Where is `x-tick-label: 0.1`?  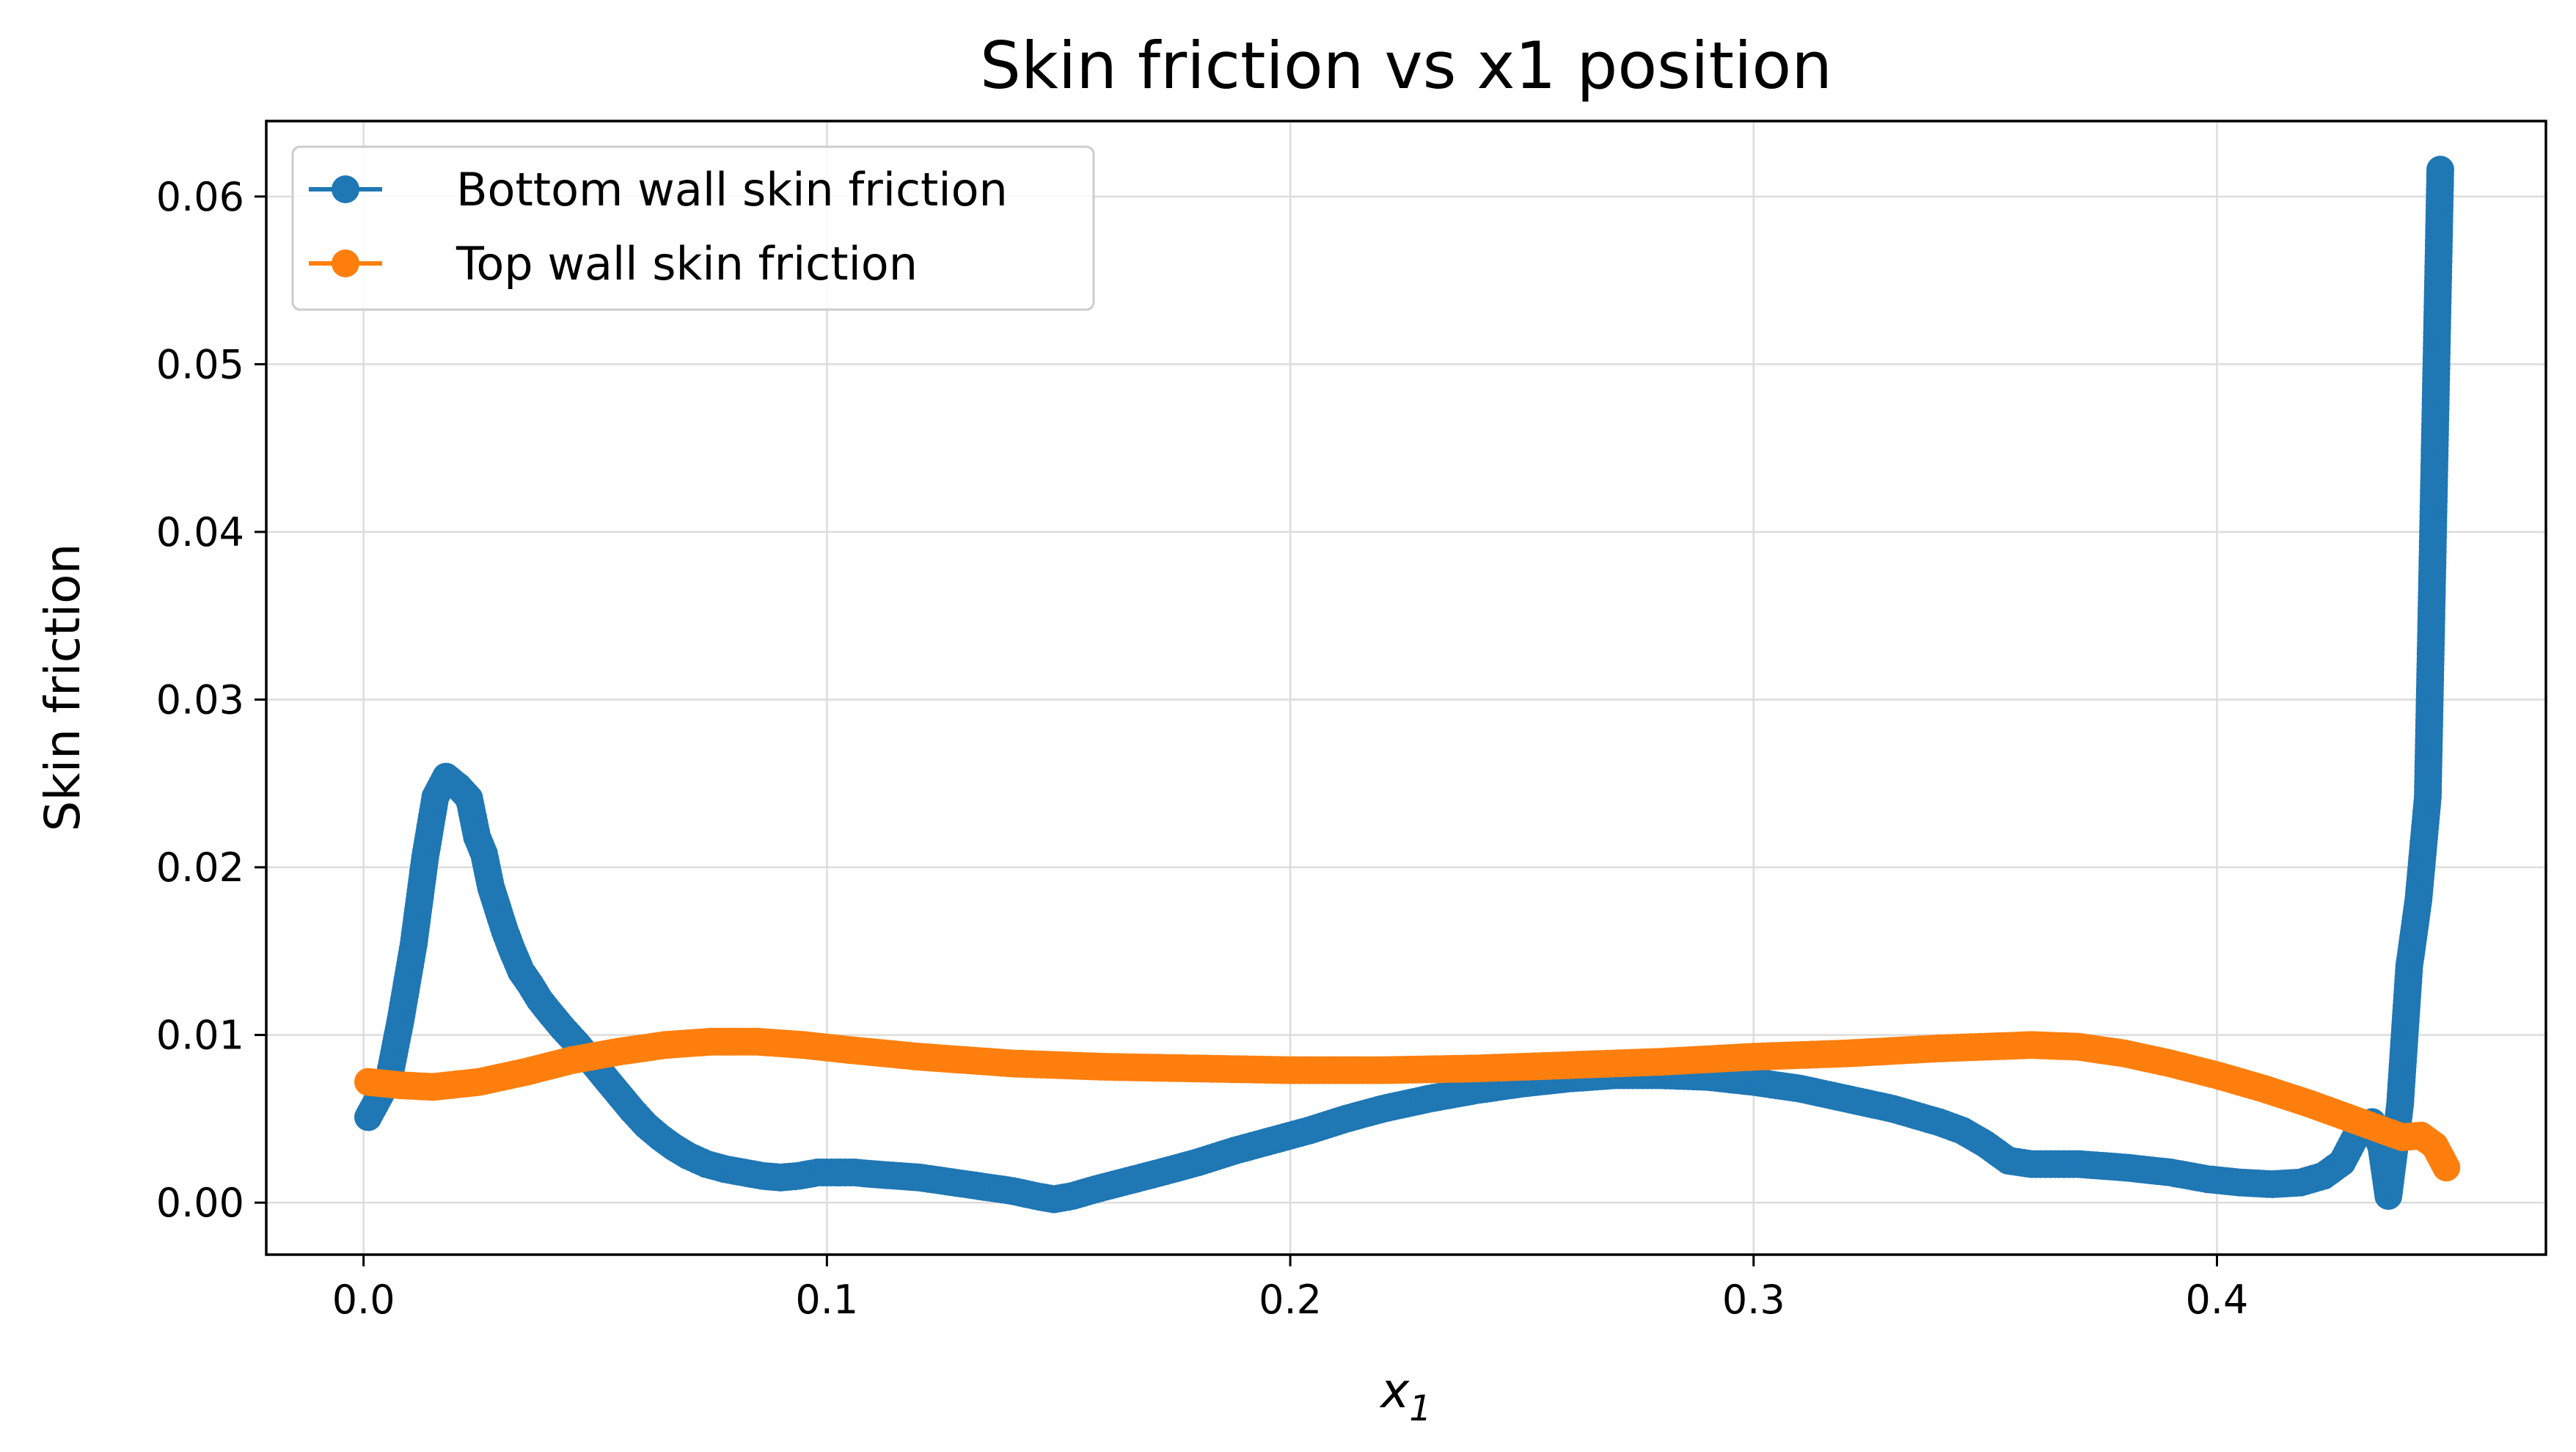
x-tick-label: 0.1 is located at coordinates (827, 1300).